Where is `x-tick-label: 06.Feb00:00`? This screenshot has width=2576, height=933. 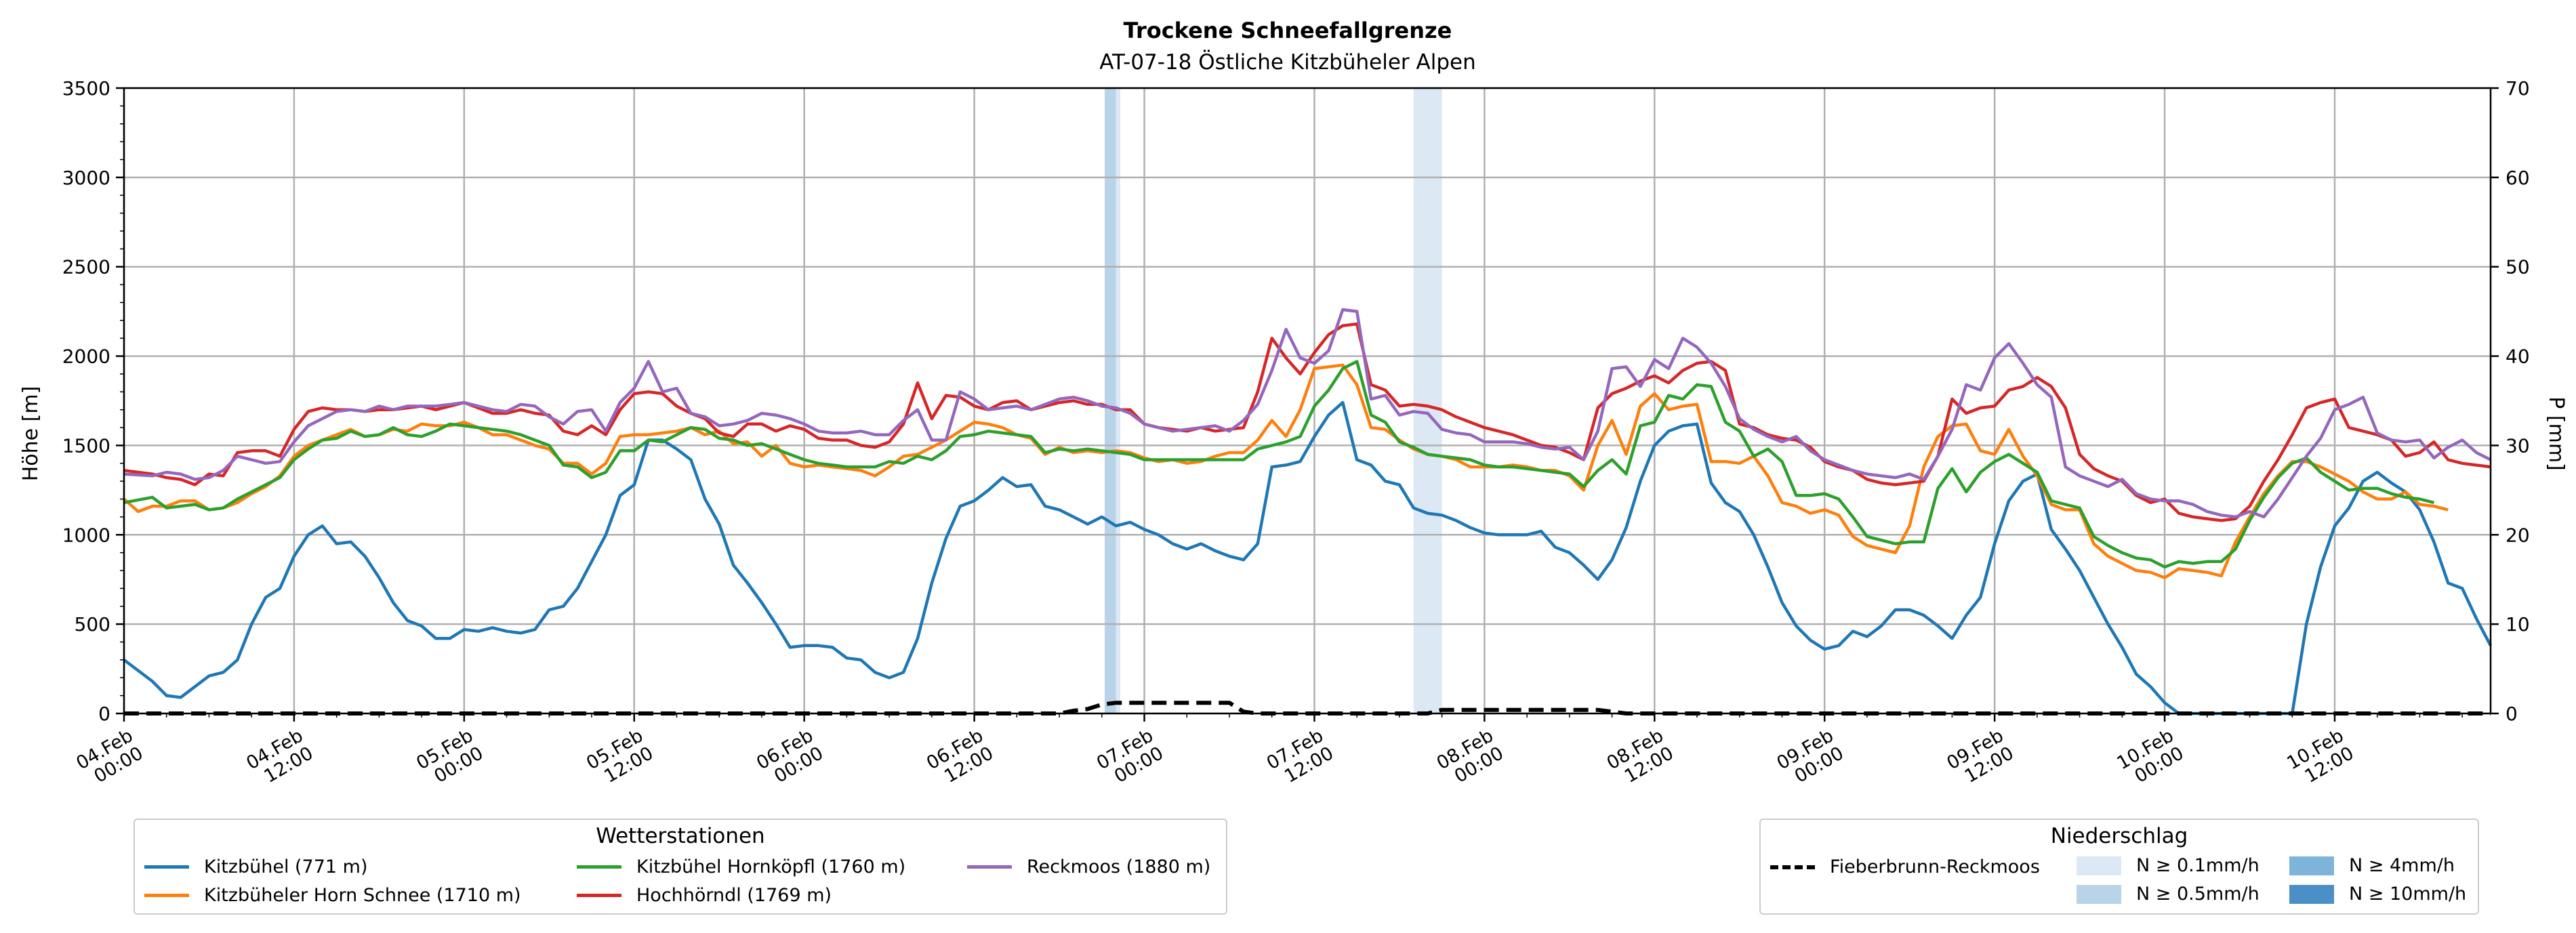
x-tick-label: 06.Feb00:00 is located at coordinates (790, 758).